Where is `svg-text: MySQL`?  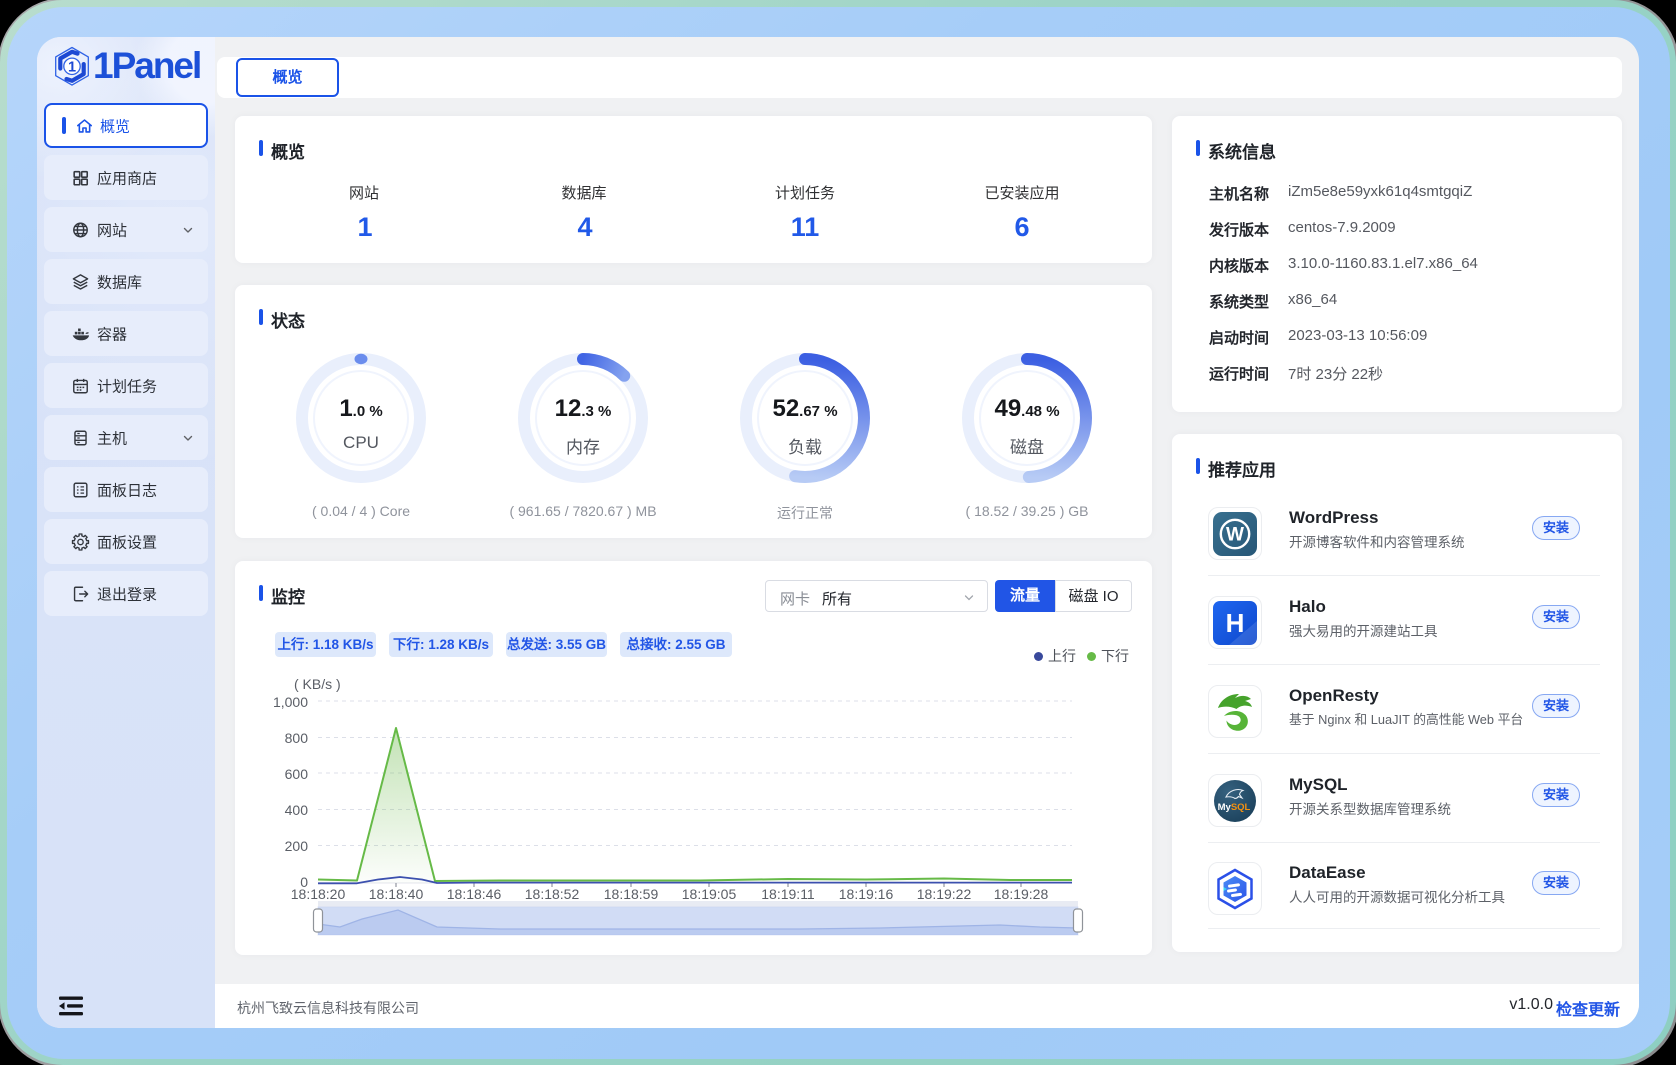
svg-text: MySQL is located at coordinates (1234, 807).